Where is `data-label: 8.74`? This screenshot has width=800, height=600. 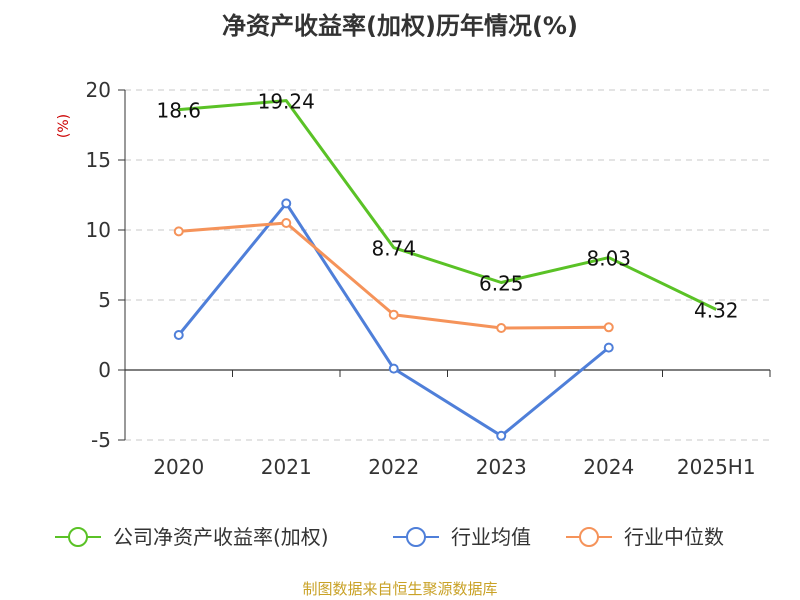
data-label: 8.74 is located at coordinates (393, 249).